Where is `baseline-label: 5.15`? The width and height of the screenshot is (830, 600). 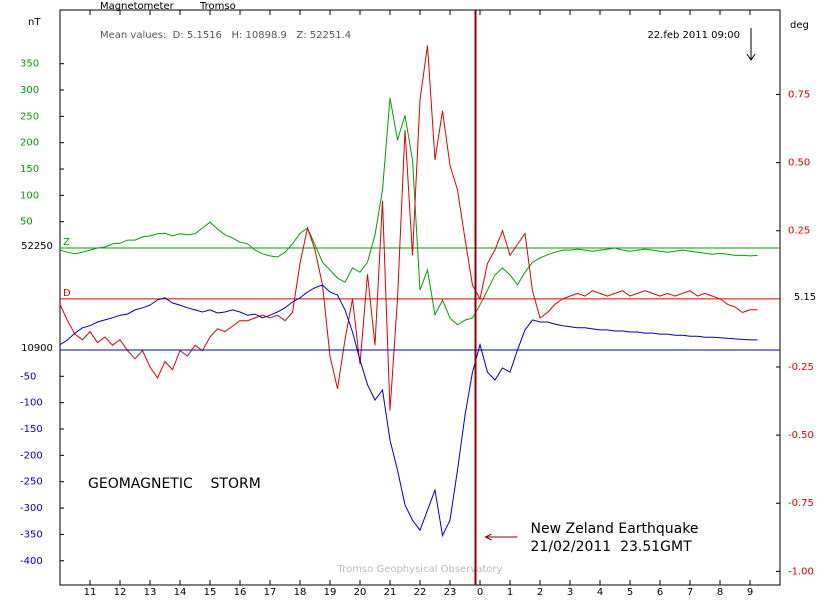 baseline-label: 5.15 is located at coordinates (805, 297).